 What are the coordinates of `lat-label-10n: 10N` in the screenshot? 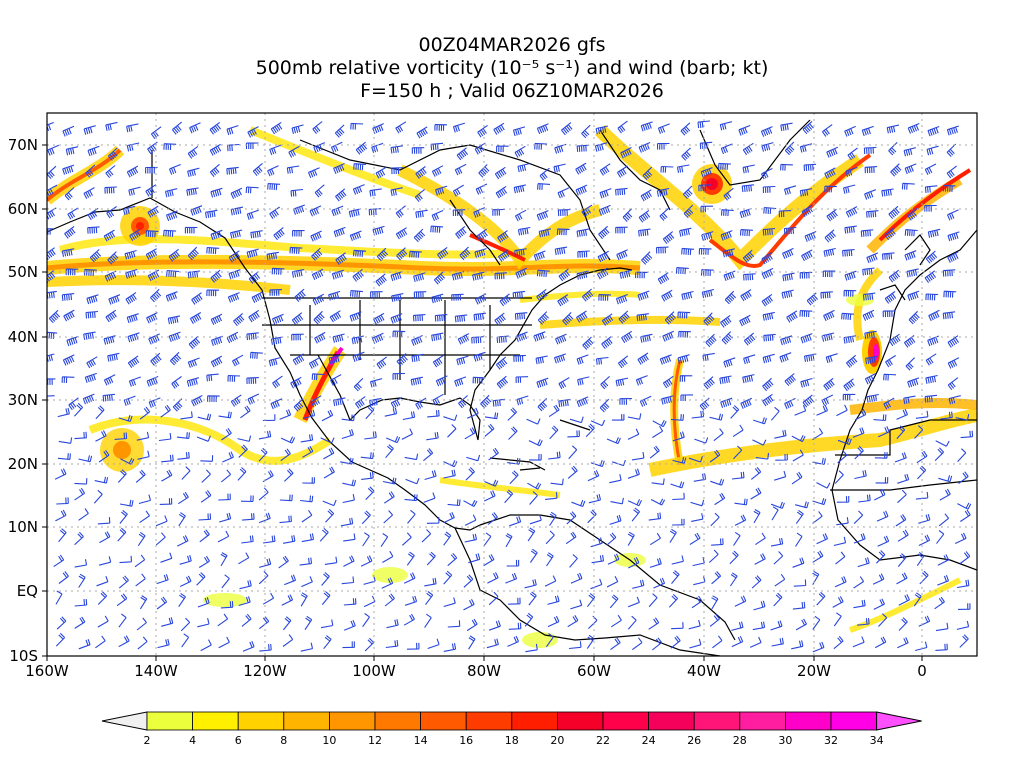 It's located at (23, 527).